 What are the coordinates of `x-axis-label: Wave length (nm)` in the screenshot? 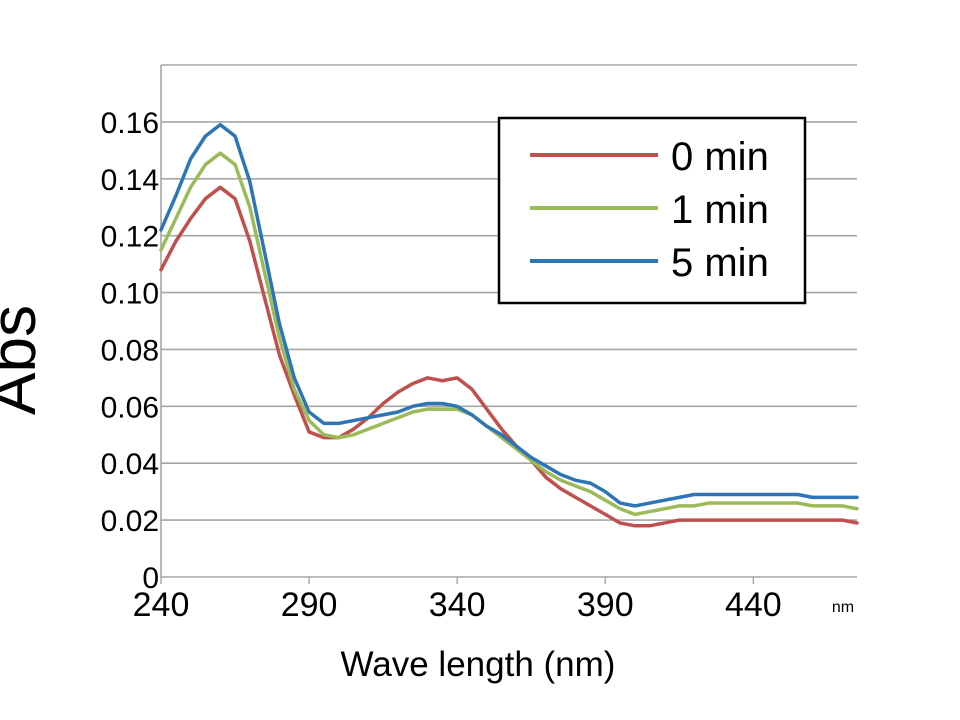 It's located at (478, 664).